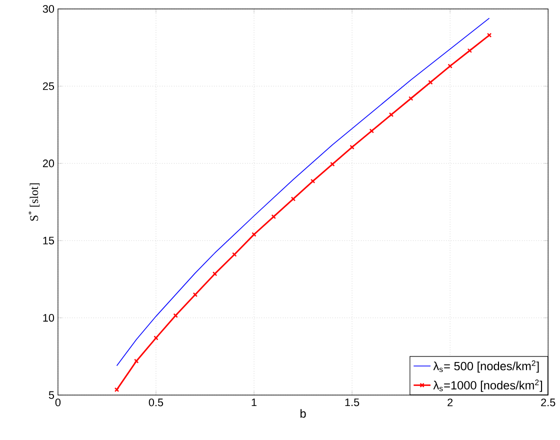 This screenshot has height=440, width=560. What do you see at coordinates (254, 402) in the screenshot?
I see `x-tick-label: 1` at bounding box center [254, 402].